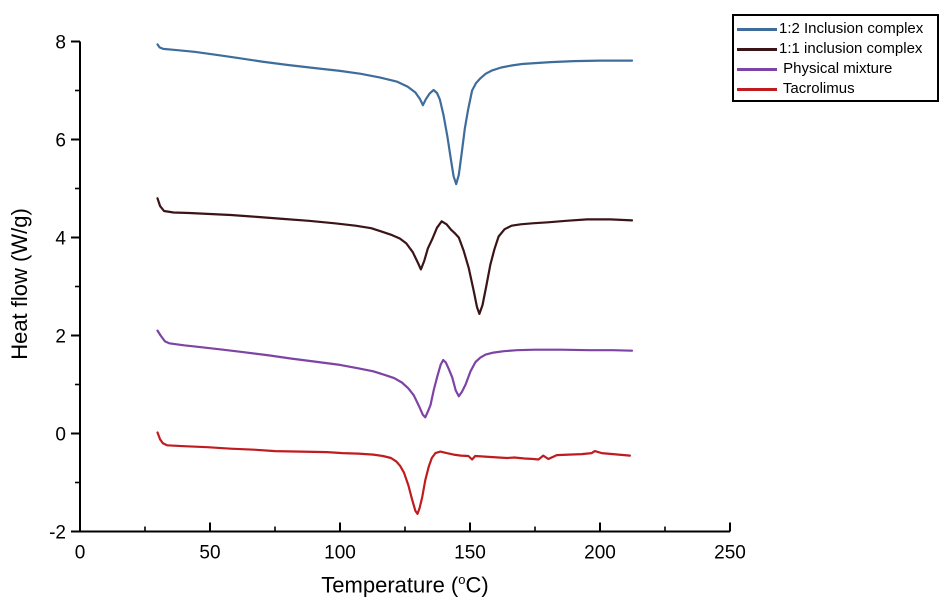 The height and width of the screenshot is (609, 940). What do you see at coordinates (477, 585) in the screenshot?
I see `x-axis-title-unit: C)` at bounding box center [477, 585].